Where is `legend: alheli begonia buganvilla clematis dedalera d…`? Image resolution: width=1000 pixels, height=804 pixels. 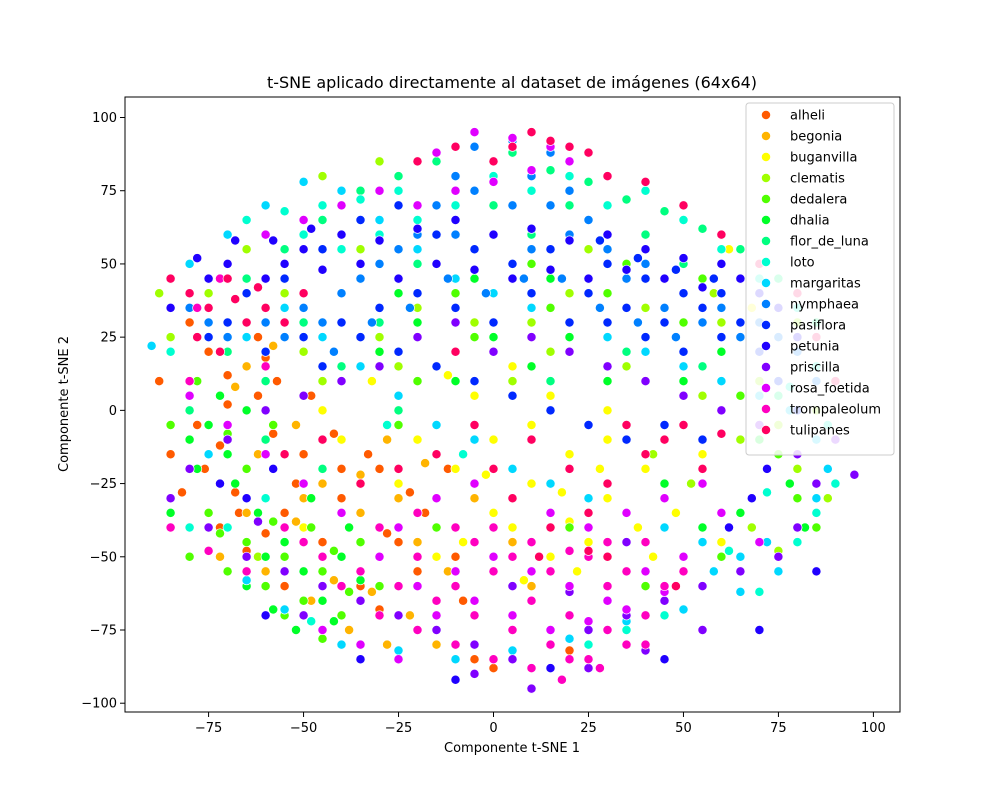
legend: alheli begonia buganvilla clematis dedalera d… is located at coordinates (820, 279).